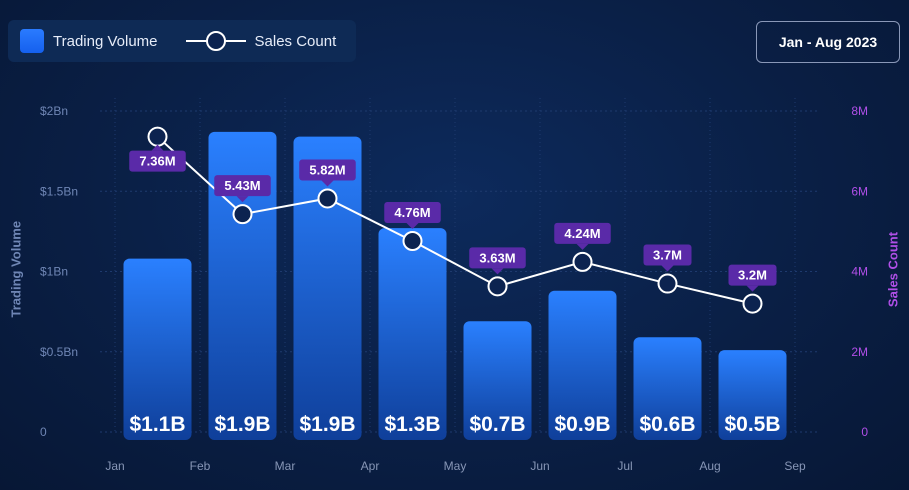 Image resolution: width=909 pixels, height=490 pixels. Describe the element at coordinates (859, 352) in the screenshot. I see `y2-tick-label: 2M` at that location.